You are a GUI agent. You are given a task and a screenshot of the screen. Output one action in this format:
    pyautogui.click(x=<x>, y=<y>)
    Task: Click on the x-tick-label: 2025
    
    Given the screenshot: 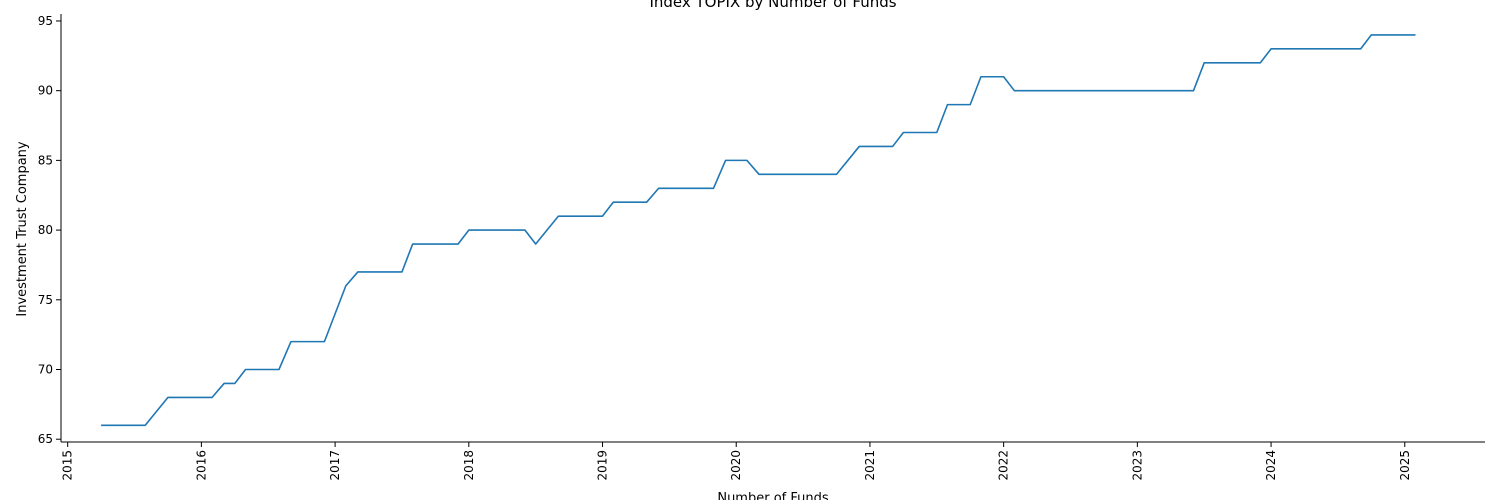 What is the action you would take?
    pyautogui.click(x=1405, y=465)
    